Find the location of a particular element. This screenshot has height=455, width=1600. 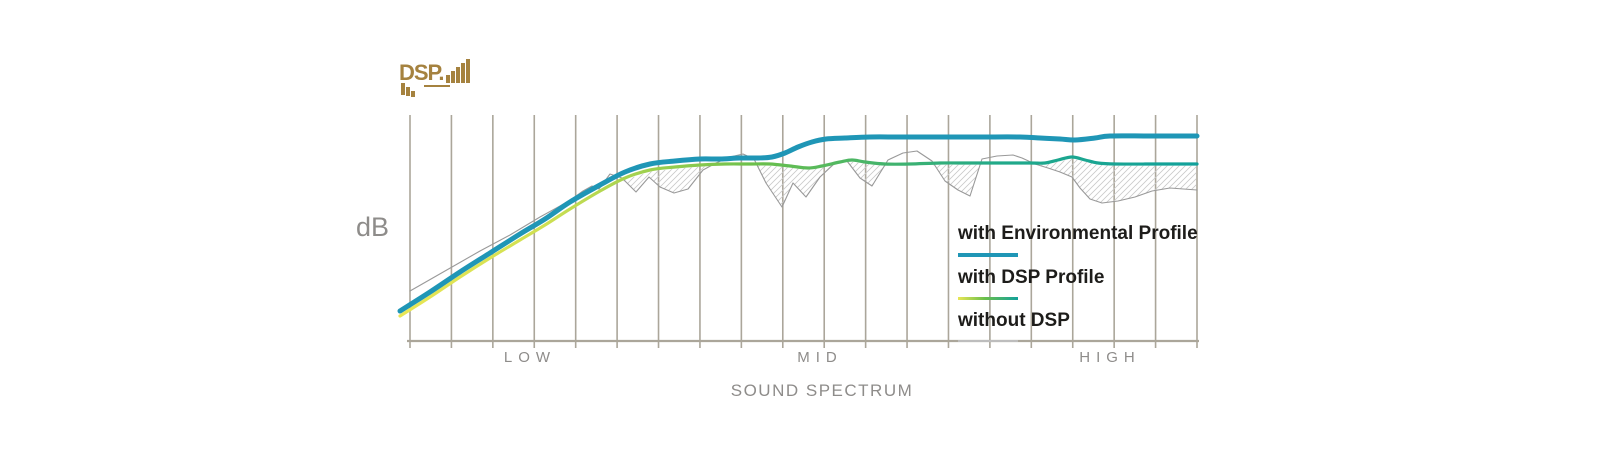

legend-swatch-dsp-profile is located at coordinates (988, 298).